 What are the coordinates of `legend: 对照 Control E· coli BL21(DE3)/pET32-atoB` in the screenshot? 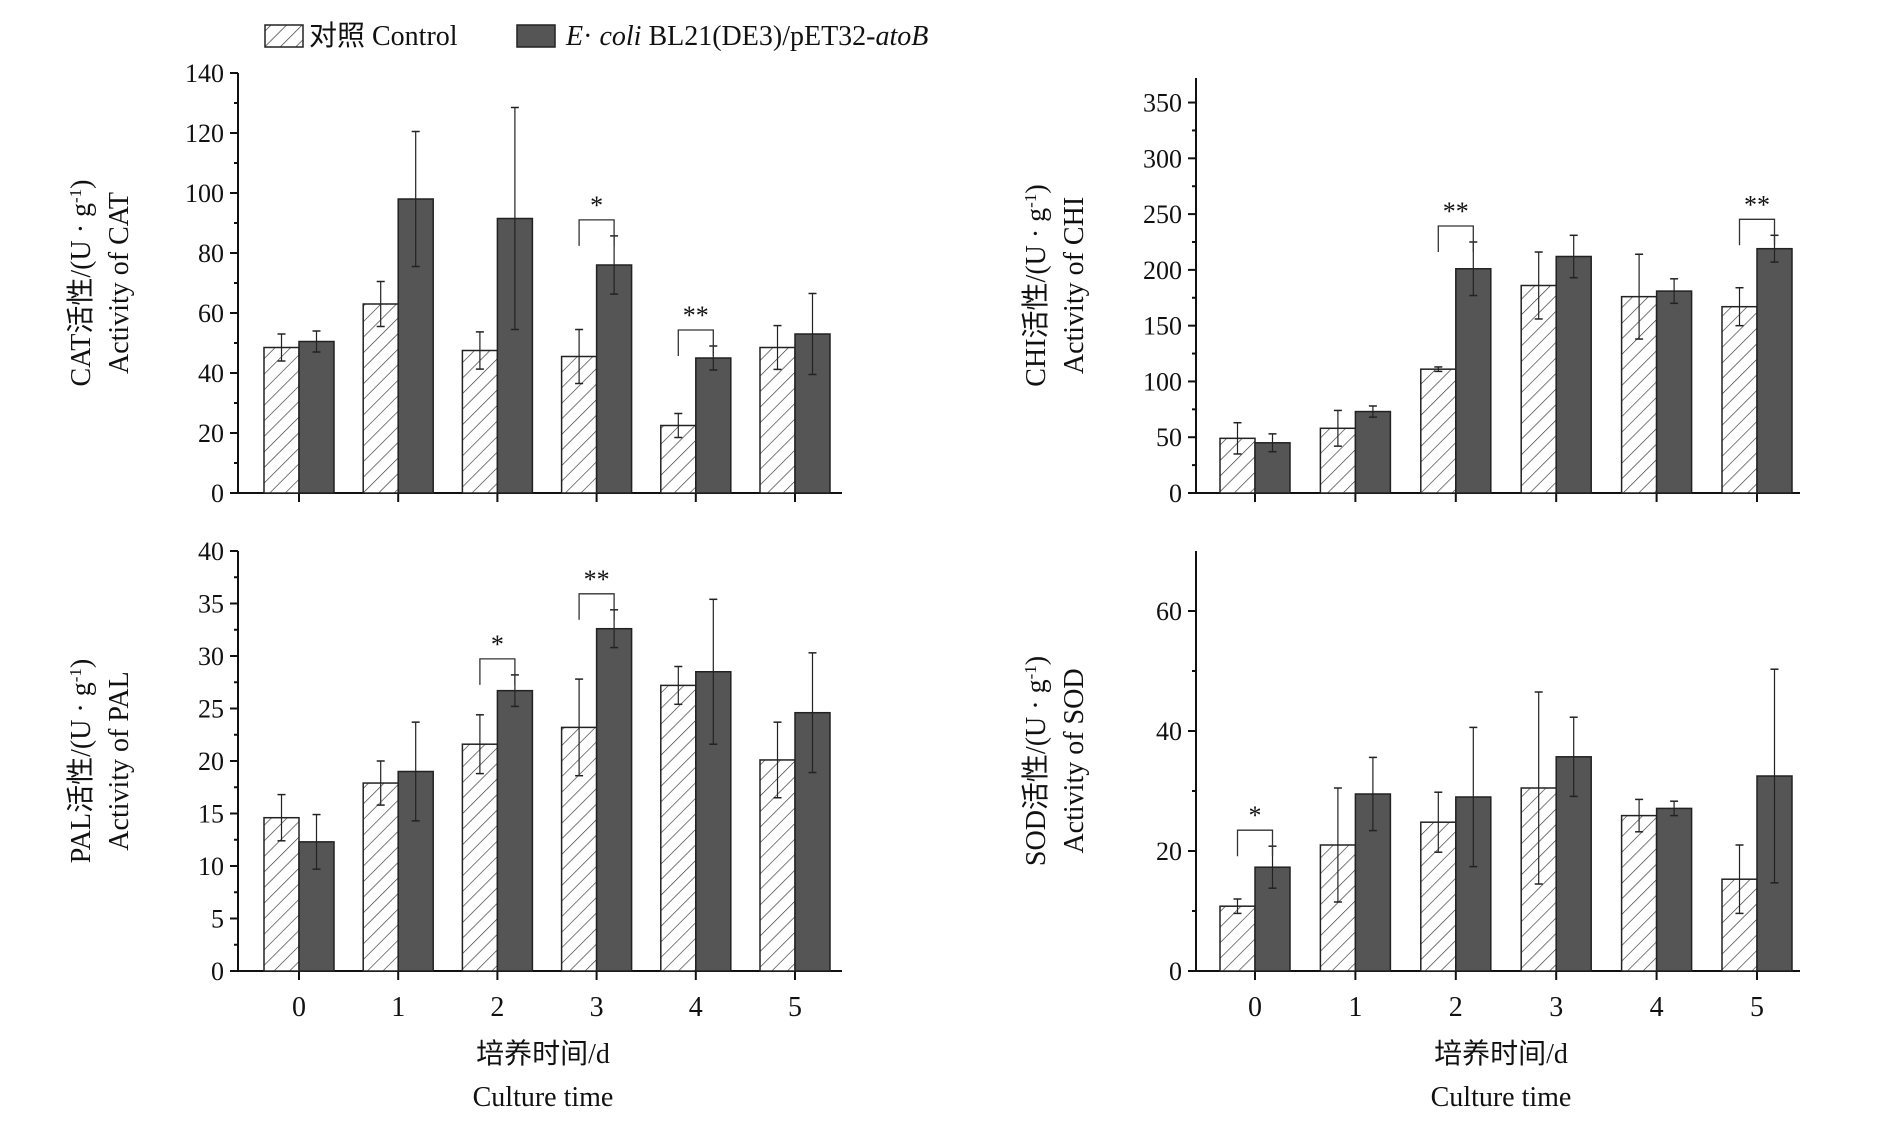 It's located at (596, 36).